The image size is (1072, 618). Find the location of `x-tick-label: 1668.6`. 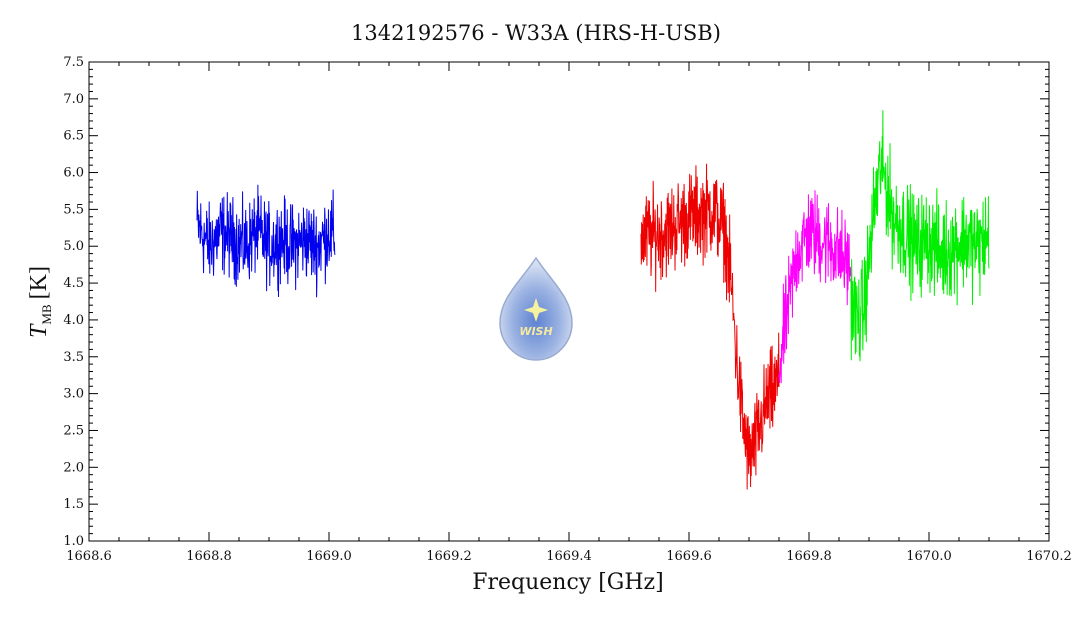

x-tick-label: 1668.6 is located at coordinates (89, 556).